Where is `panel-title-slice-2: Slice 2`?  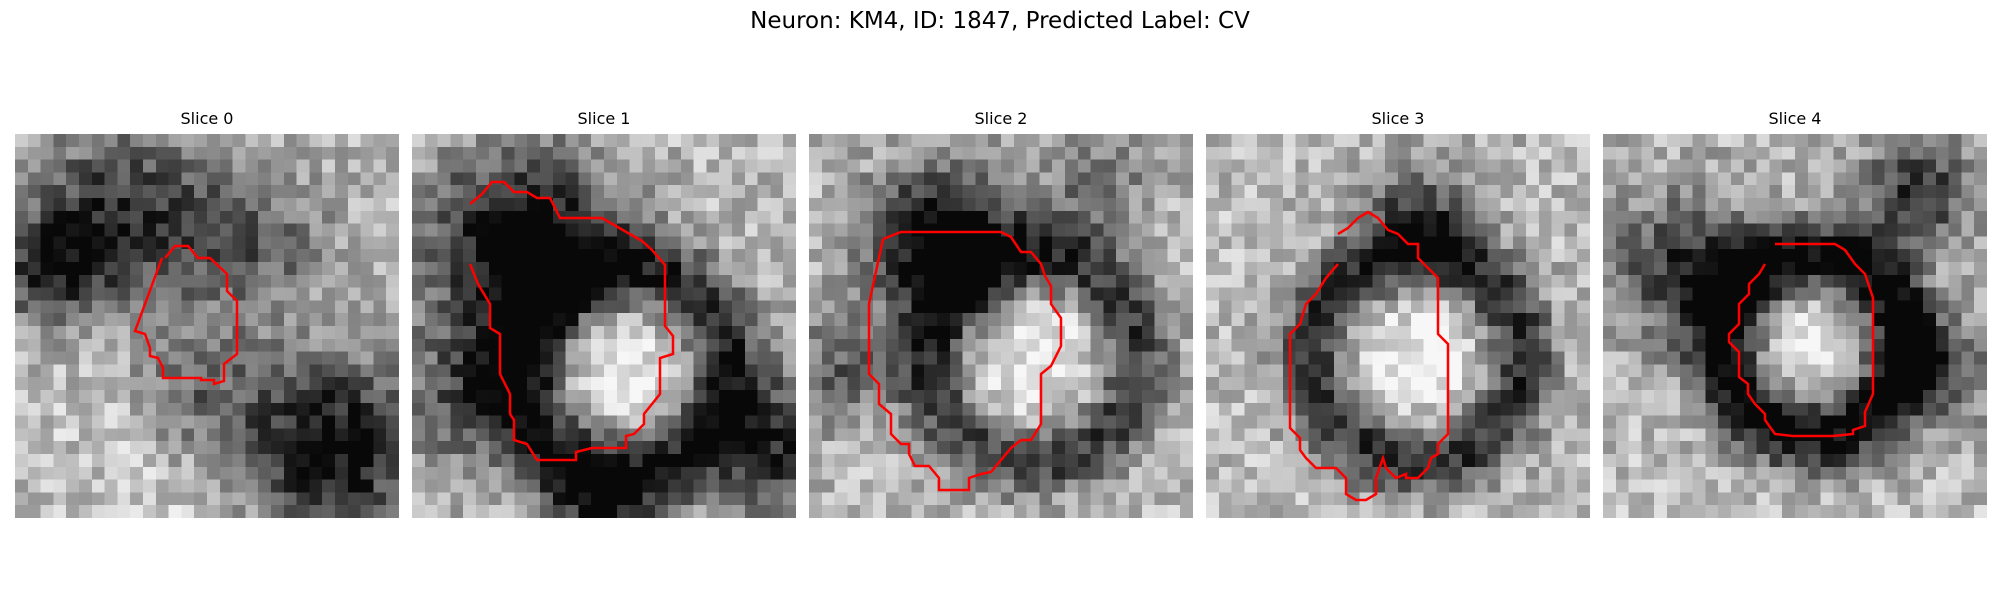 panel-title-slice-2: Slice 2 is located at coordinates (1001, 118).